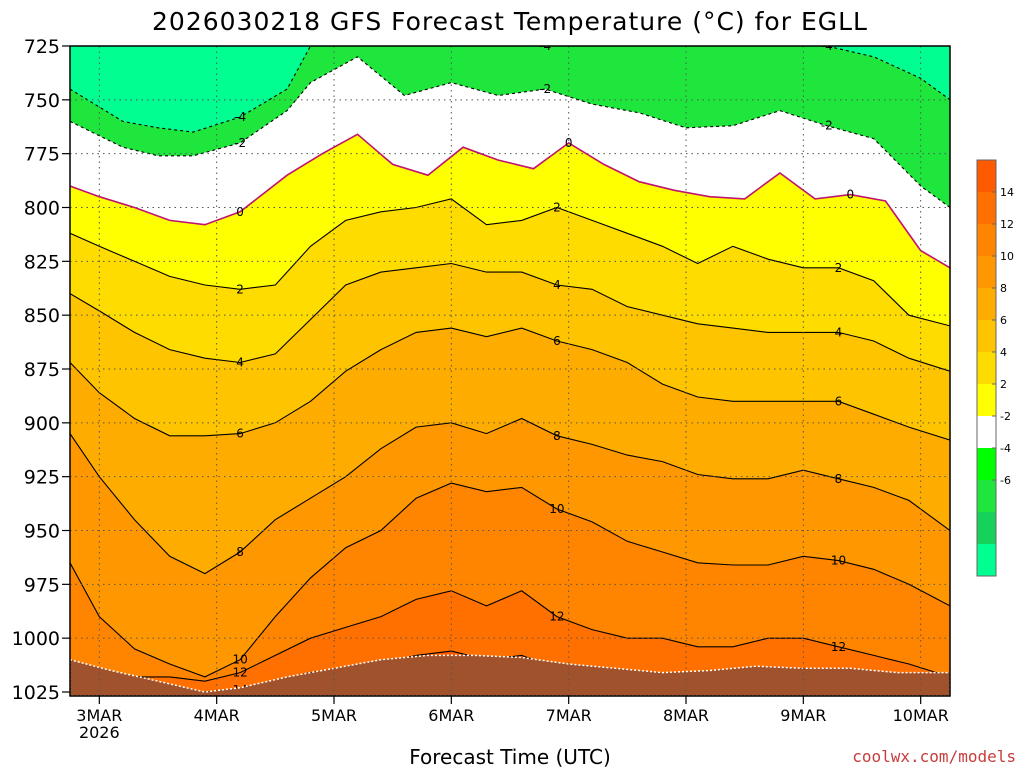 Image resolution: width=1024 pixels, height=768 pixels. What do you see at coordinates (1007, 256) in the screenshot?
I see `colorbar-label: 10` at bounding box center [1007, 256].